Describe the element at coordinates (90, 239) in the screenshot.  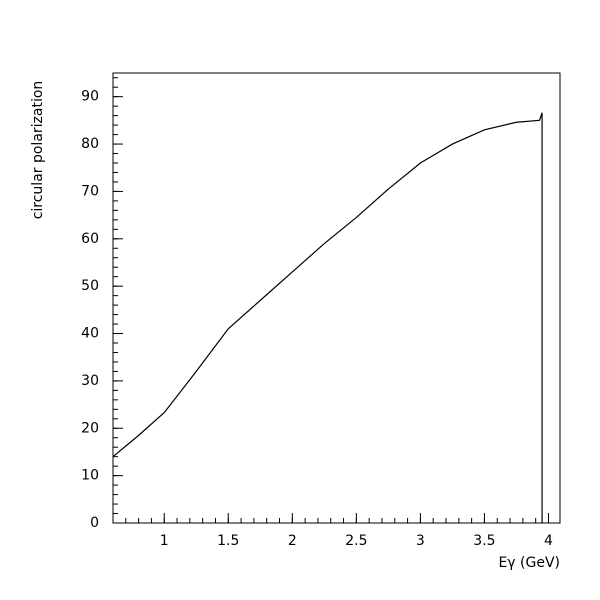
I see `y-tick-label: 60` at that location.